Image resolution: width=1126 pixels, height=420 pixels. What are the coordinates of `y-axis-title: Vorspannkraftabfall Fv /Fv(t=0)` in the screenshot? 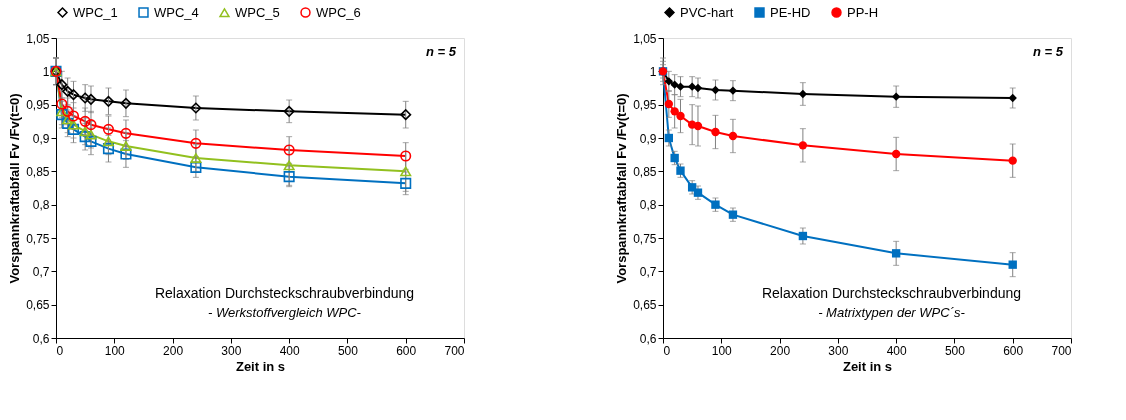 It's located at (622, 188).